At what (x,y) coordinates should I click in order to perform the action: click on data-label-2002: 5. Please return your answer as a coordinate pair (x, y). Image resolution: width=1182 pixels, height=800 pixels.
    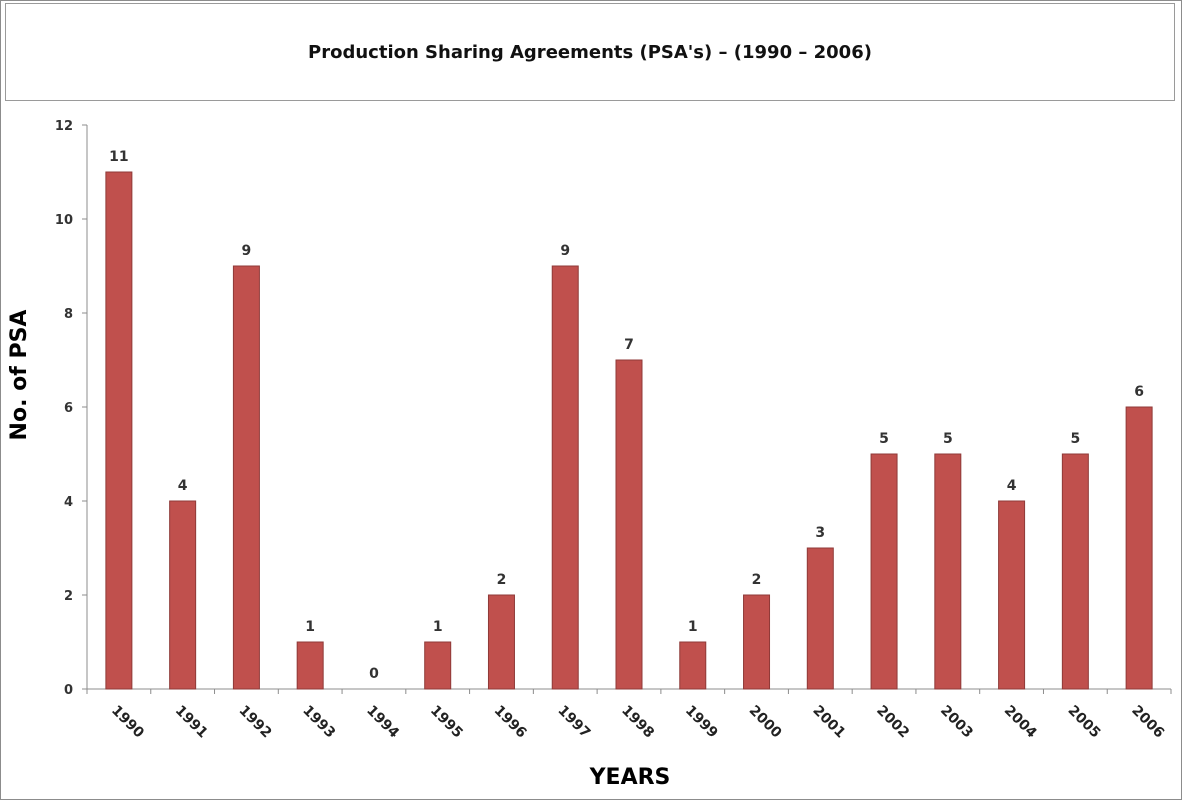
    Looking at the image, I should click on (884, 439).